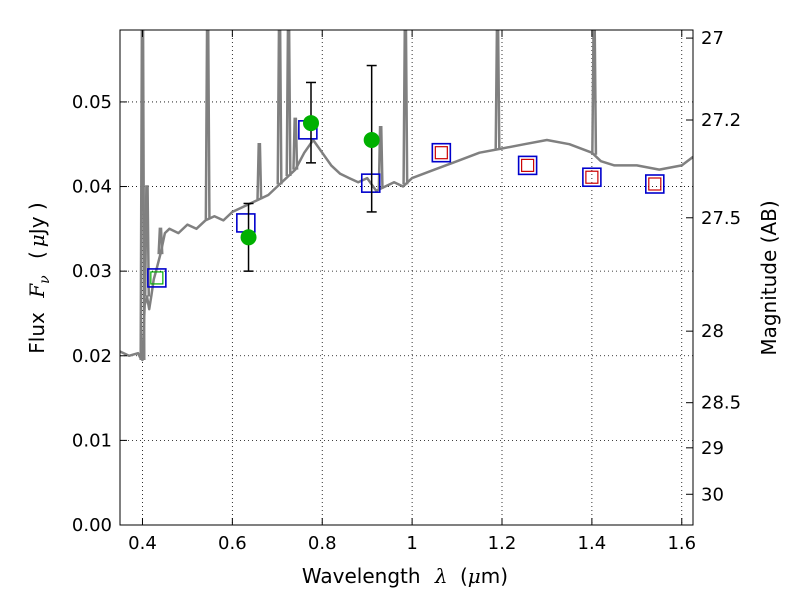 This screenshot has width=800, height=600. I want to click on y-tick-label: 0.03, so click(92, 271).